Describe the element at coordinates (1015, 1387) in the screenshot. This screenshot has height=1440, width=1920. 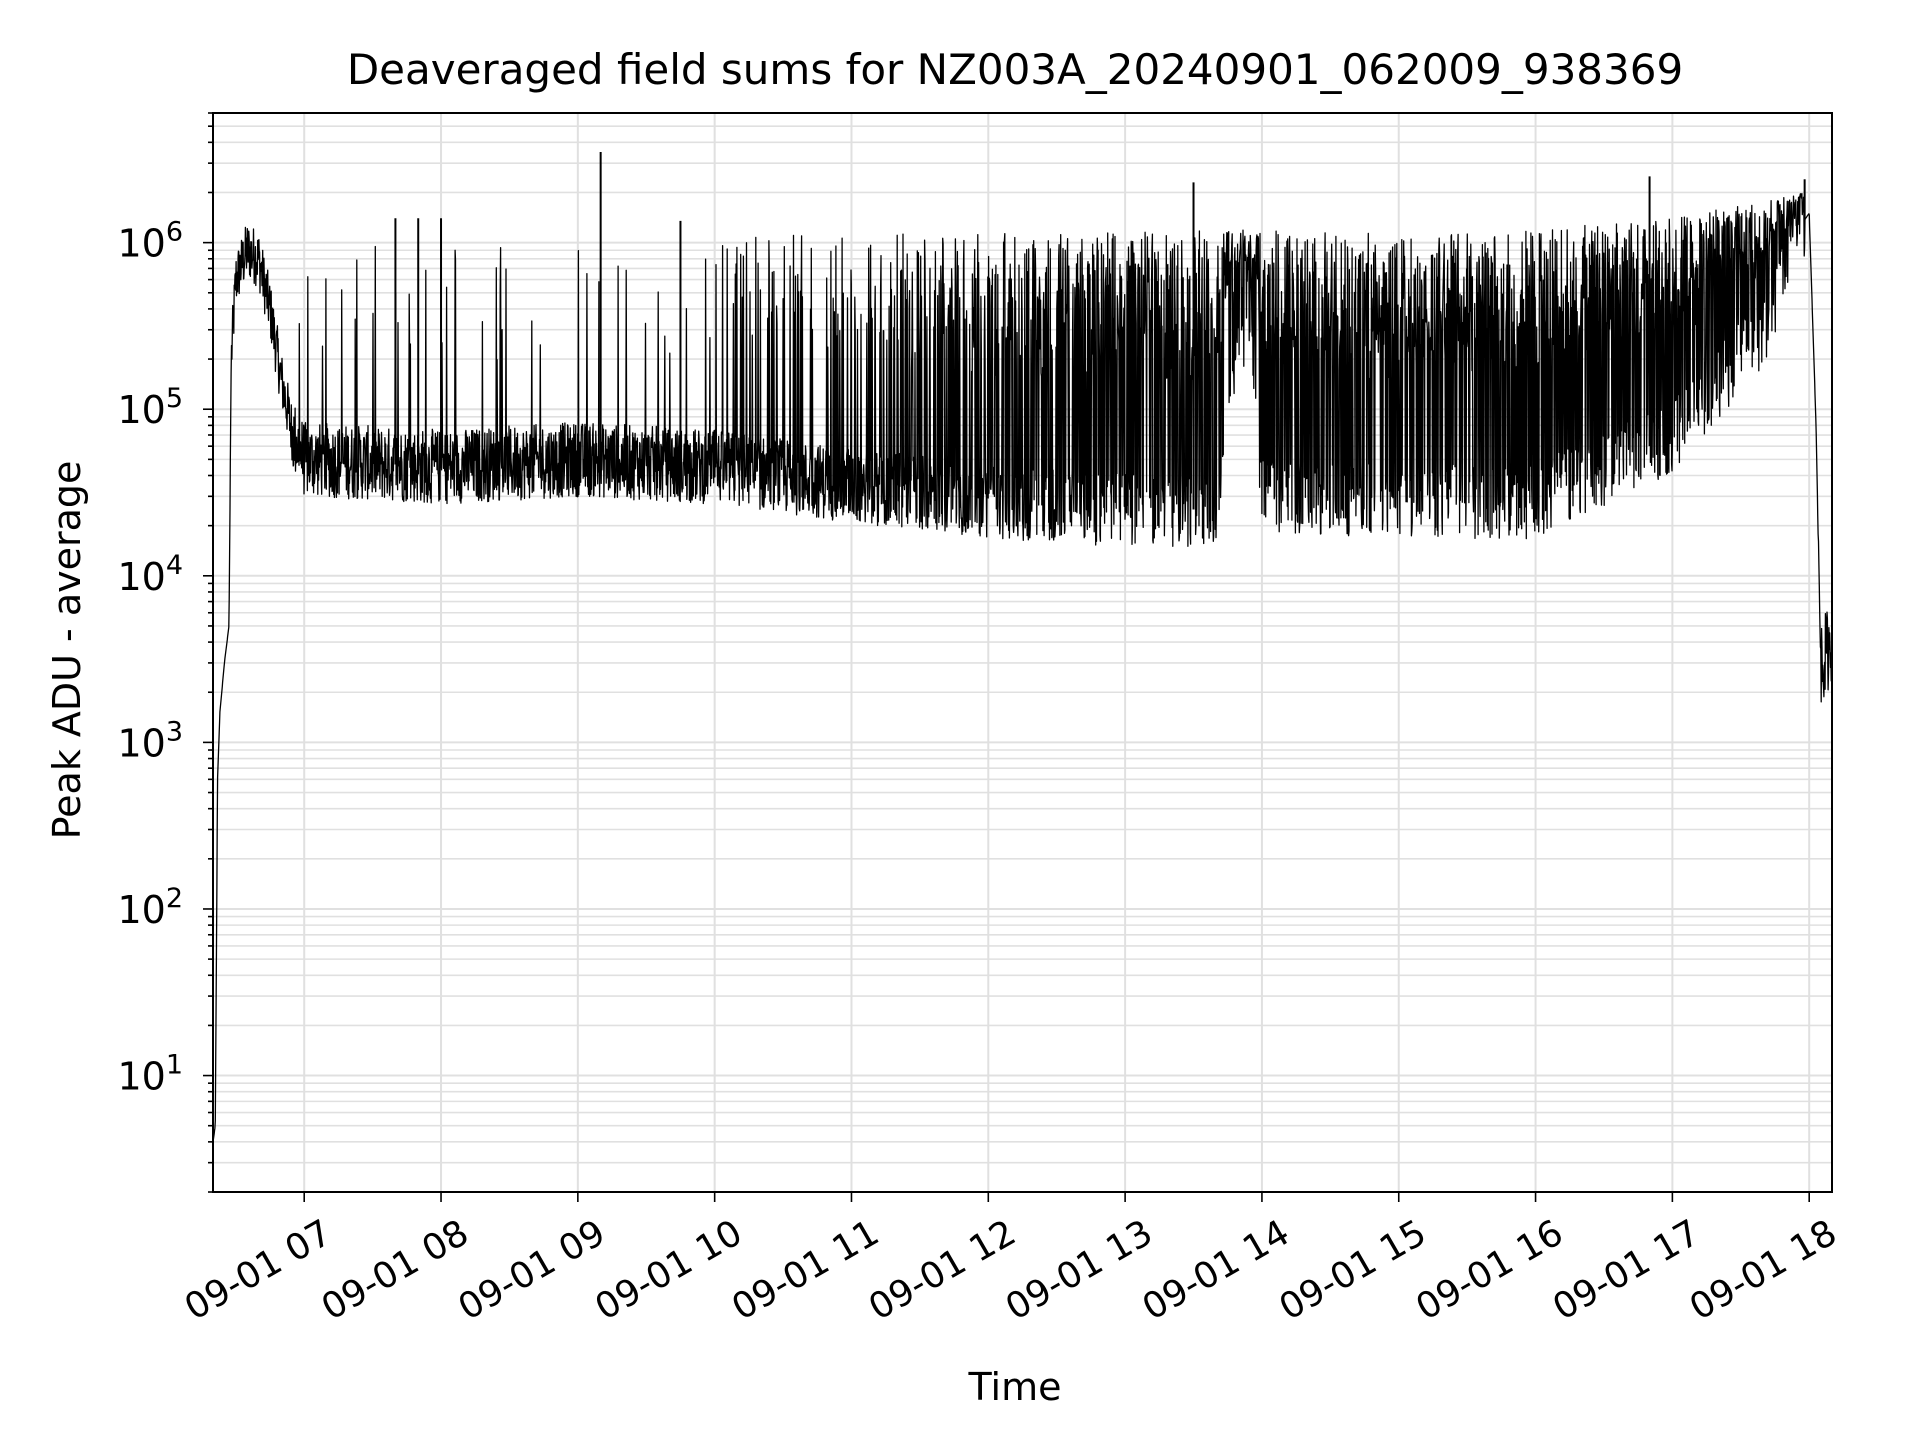
I see `x-axis-label: Time` at that location.